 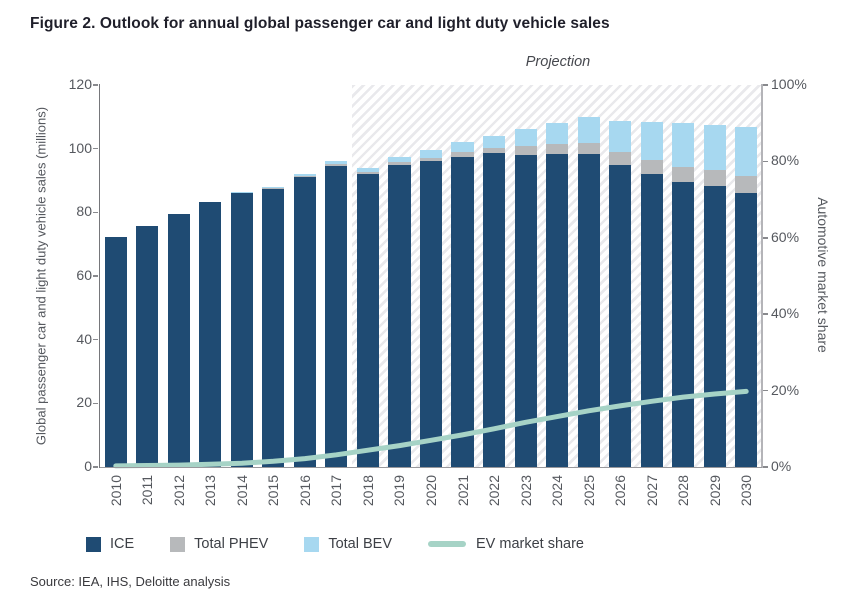 I want to click on projection-label: Projection, so click(x=558, y=62).